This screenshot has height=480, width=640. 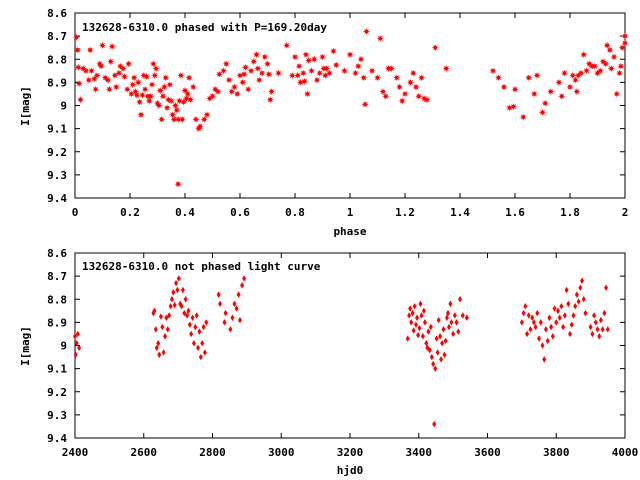 I want to click on unphased-y-tick-label: 8.9, so click(x=57, y=322).